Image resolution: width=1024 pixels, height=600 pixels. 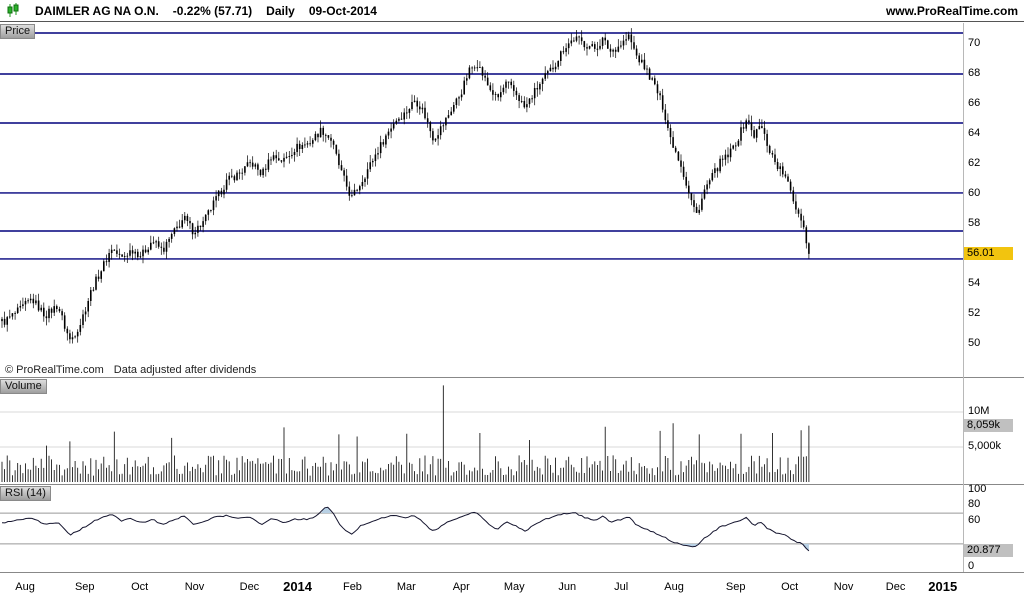 I want to click on y-tick-label: 5,000k, so click(x=985, y=446).